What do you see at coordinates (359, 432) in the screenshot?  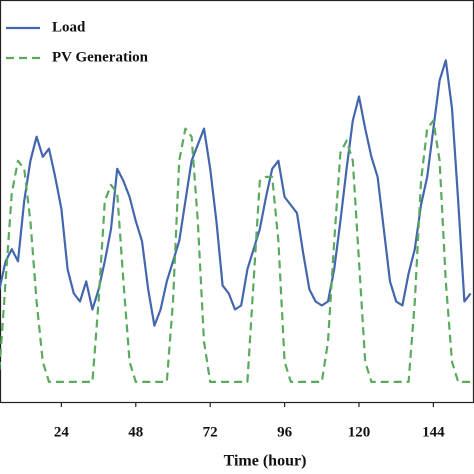 I see `x-tick-label: 120` at bounding box center [359, 432].